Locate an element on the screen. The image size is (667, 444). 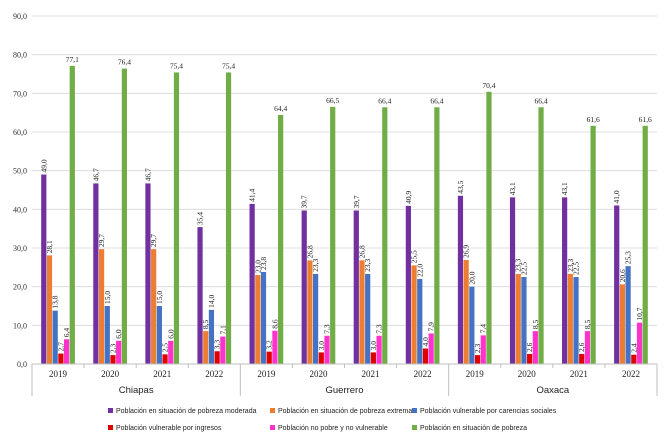
data-label: 76,4 is located at coordinates (124, 62).